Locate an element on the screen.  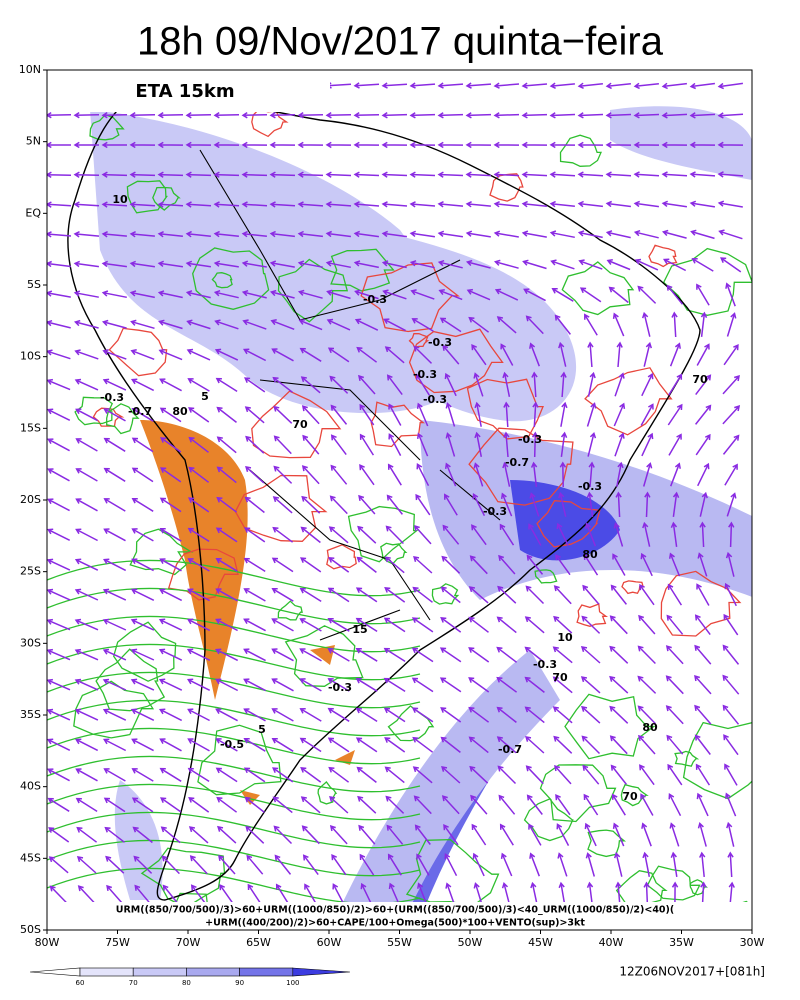
contour-label: 15 is located at coordinates (359, 629).